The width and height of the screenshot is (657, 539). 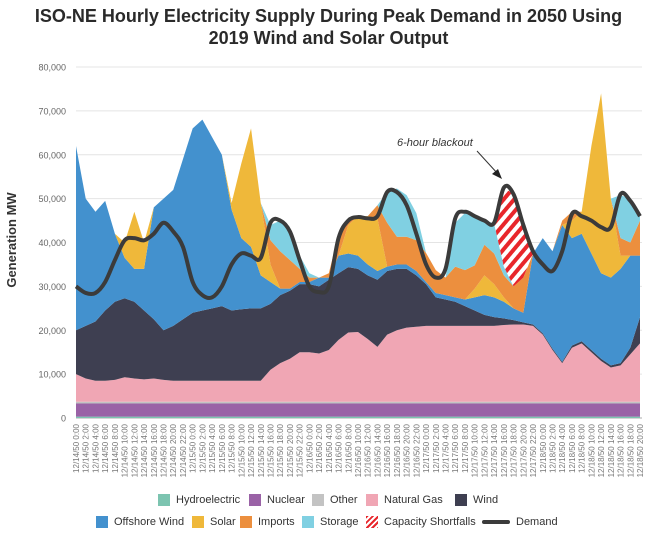 I want to click on x-tick-label: 12/17/50 16:00, so click(x=504, y=450).